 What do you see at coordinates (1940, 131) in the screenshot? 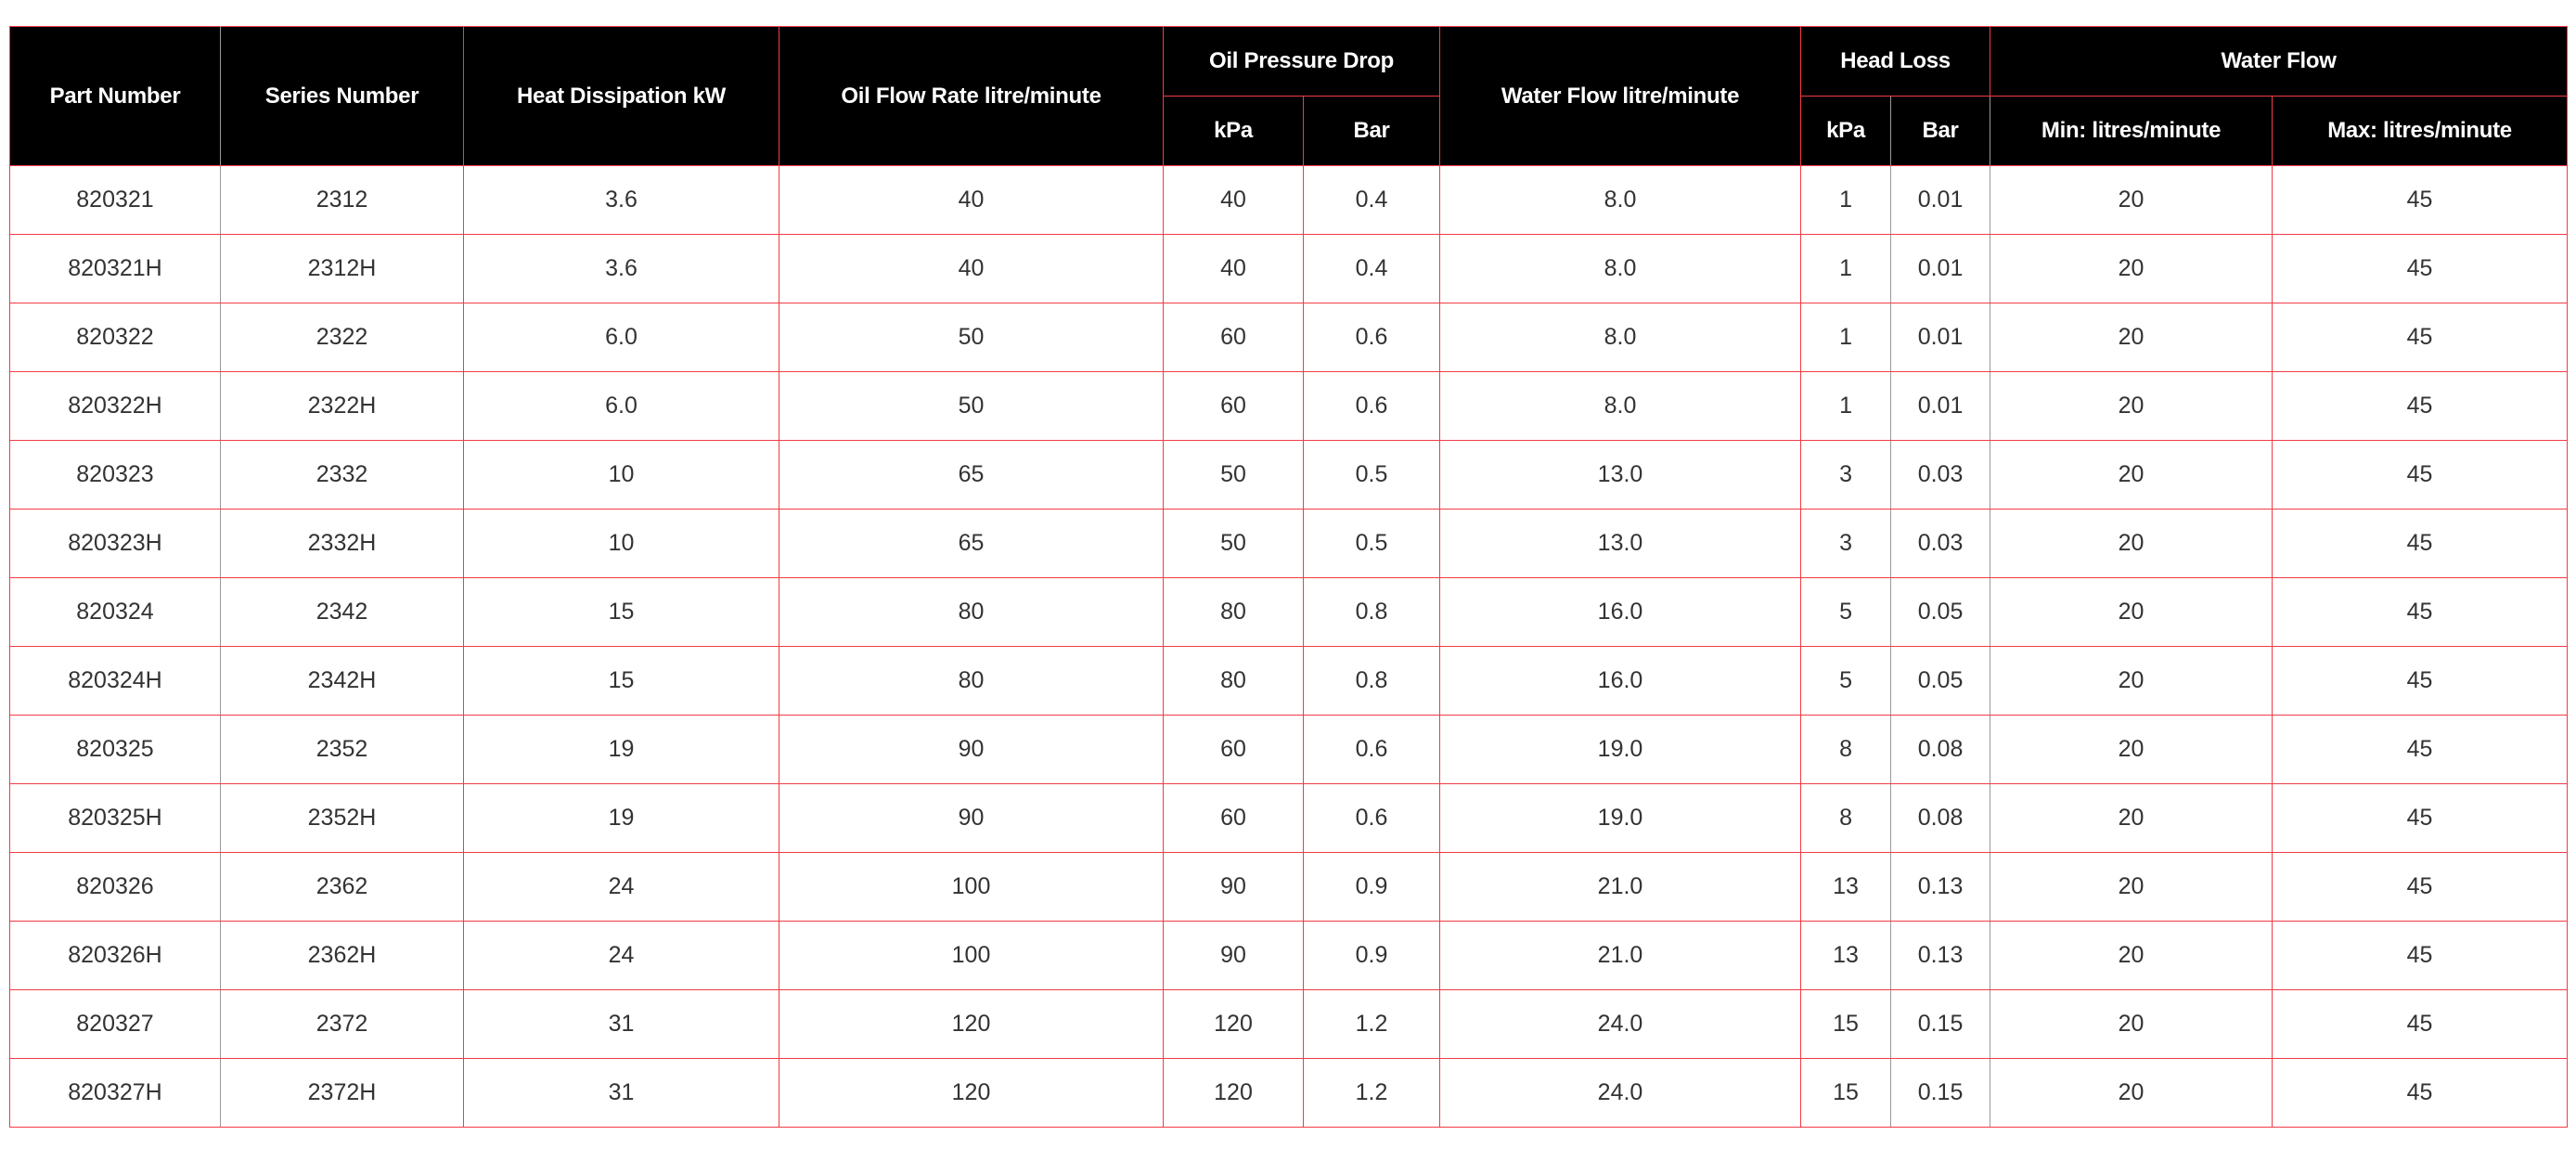
I see `header-hl-bar: Bar` at bounding box center [1940, 131].